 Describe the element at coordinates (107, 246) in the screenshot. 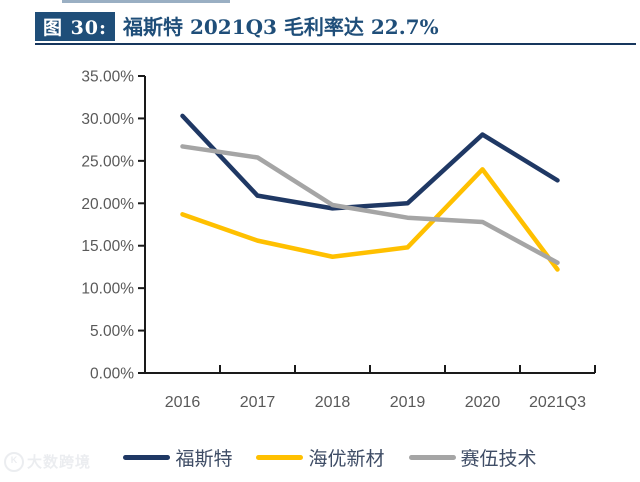

I see `svg-text: 15.00%` at that location.